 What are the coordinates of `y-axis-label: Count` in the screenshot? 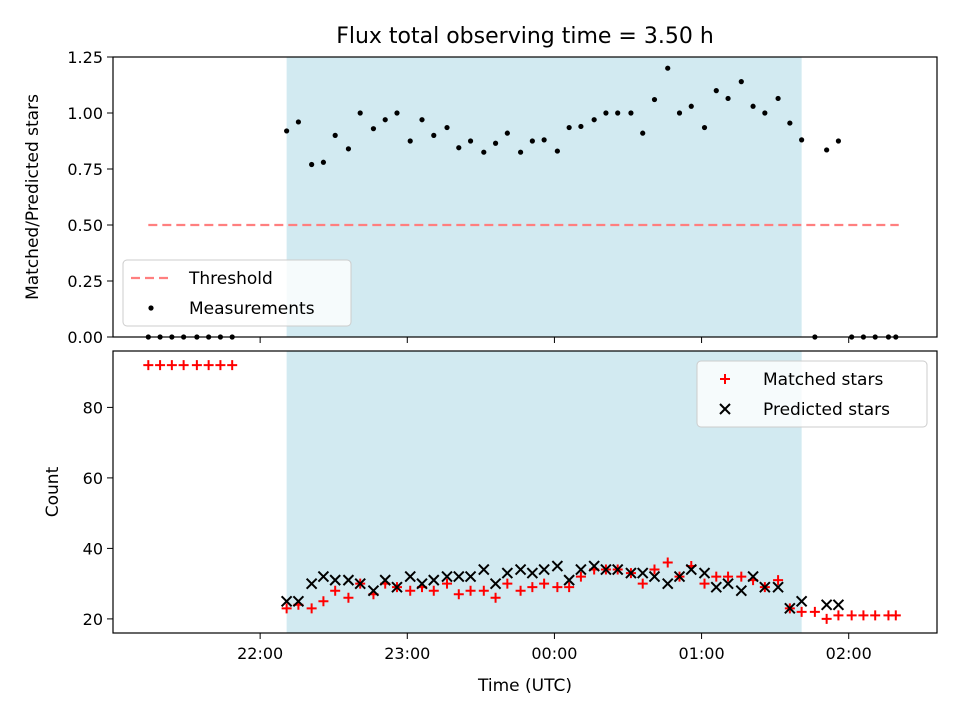 It's located at (53, 491).